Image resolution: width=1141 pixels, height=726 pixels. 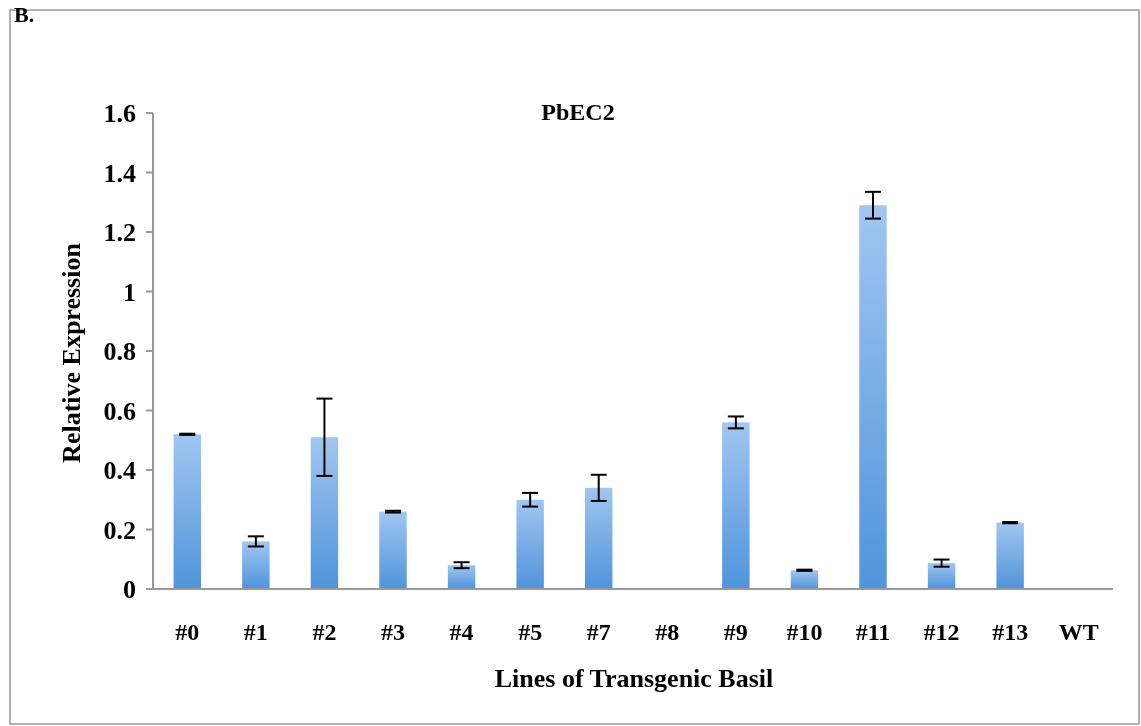 What do you see at coordinates (804, 632) in the screenshot?
I see `x-tick-label: #10` at bounding box center [804, 632].